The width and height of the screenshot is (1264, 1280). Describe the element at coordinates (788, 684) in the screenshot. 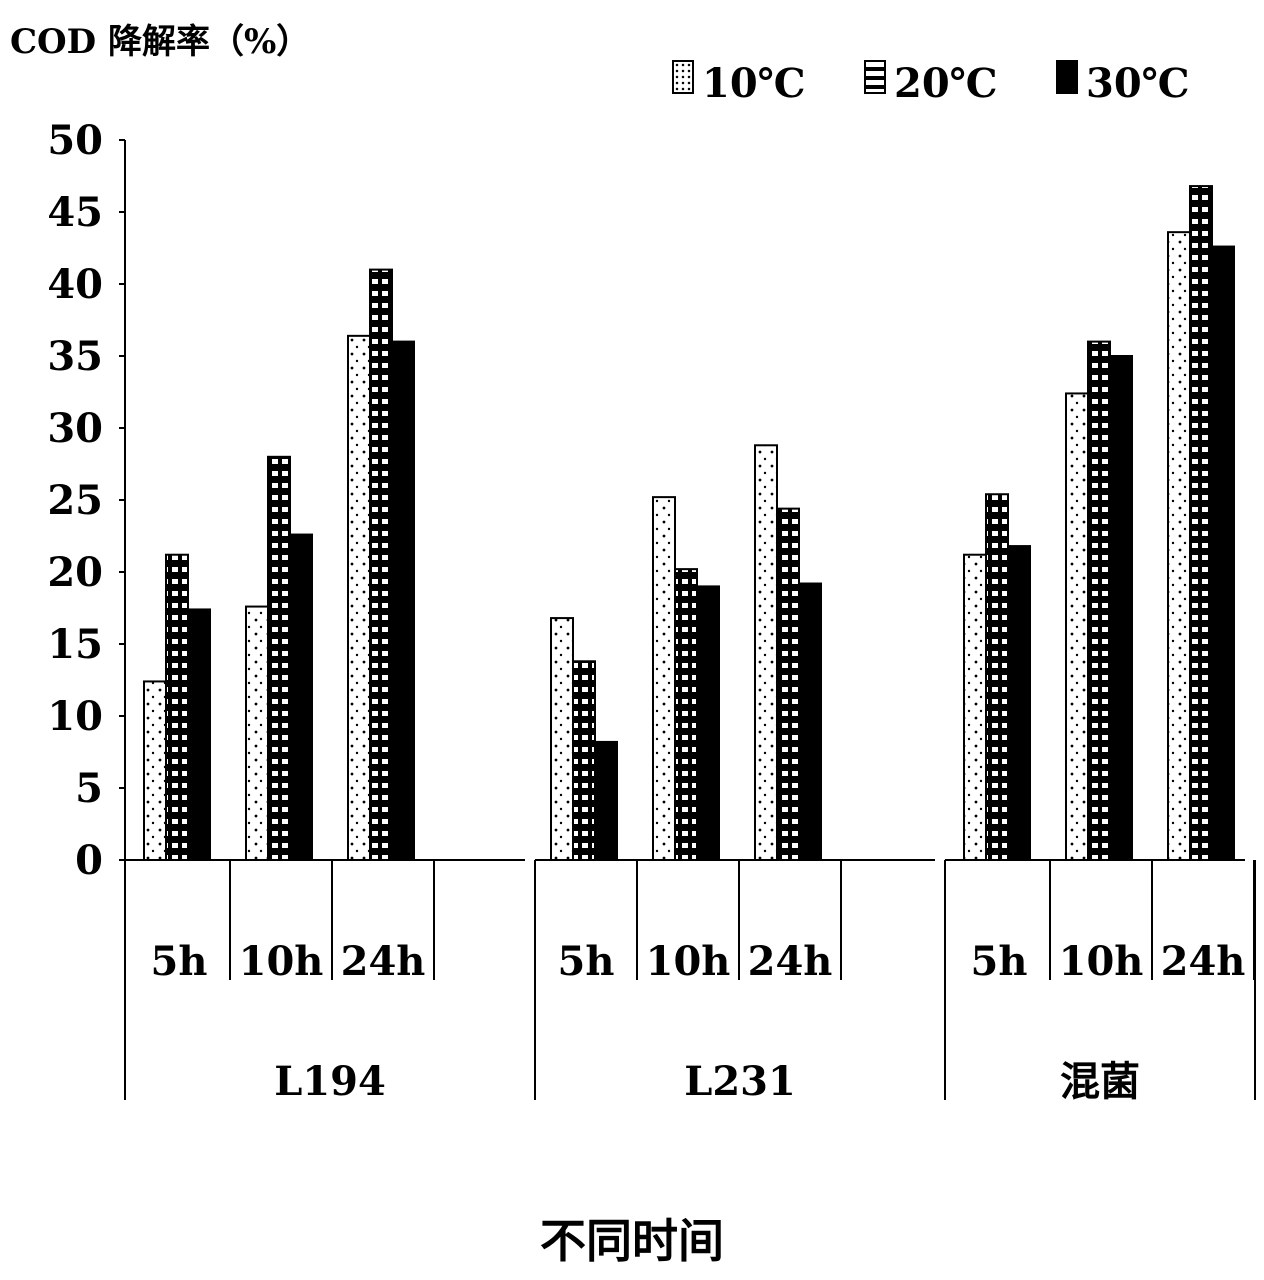

I see `bar-20℃-L231-24h` at that location.